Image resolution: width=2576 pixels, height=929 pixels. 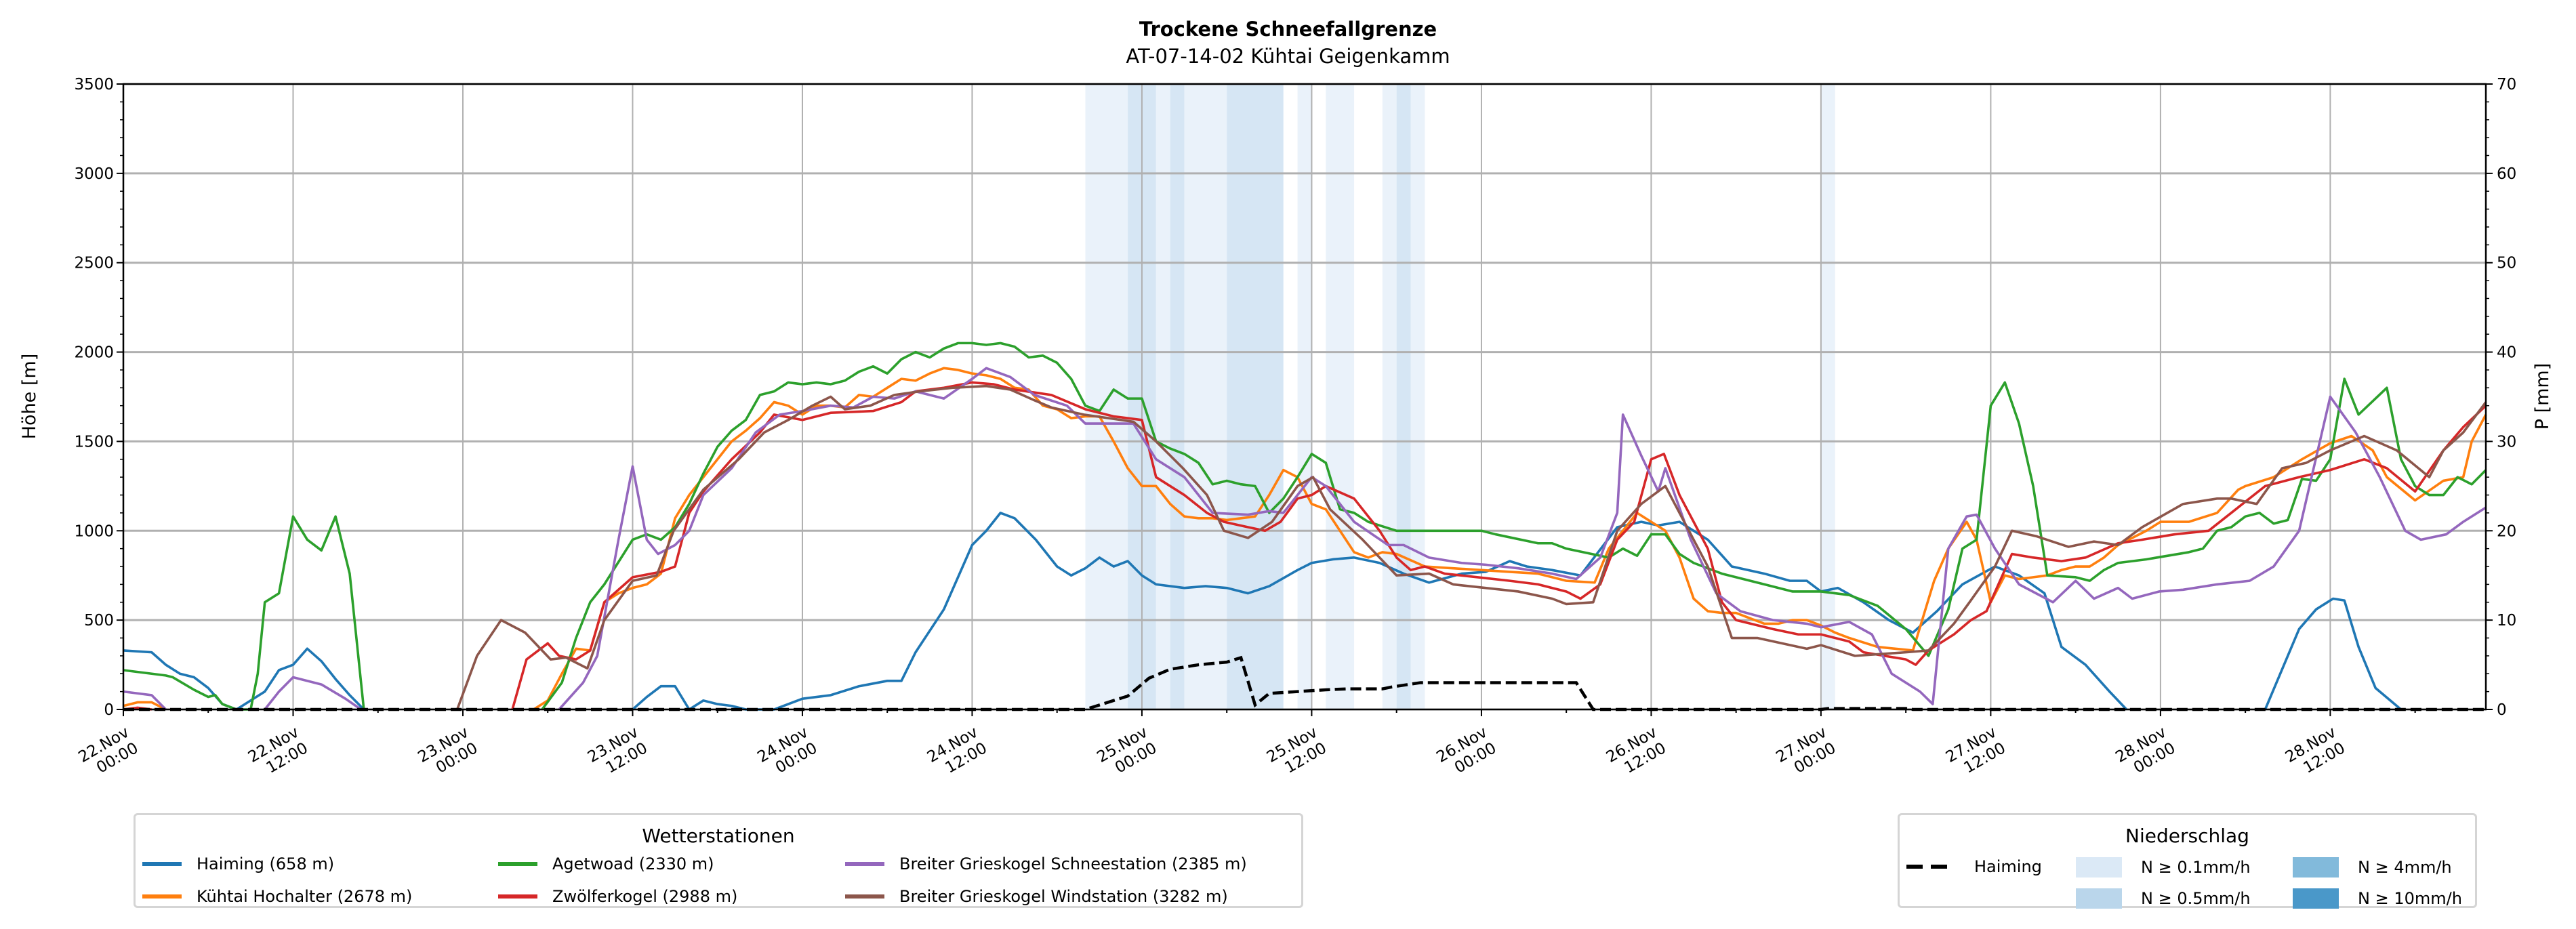 What do you see at coordinates (787, 753) in the screenshot?
I see `x-tick-label: 24.Nov00:00` at bounding box center [787, 753].